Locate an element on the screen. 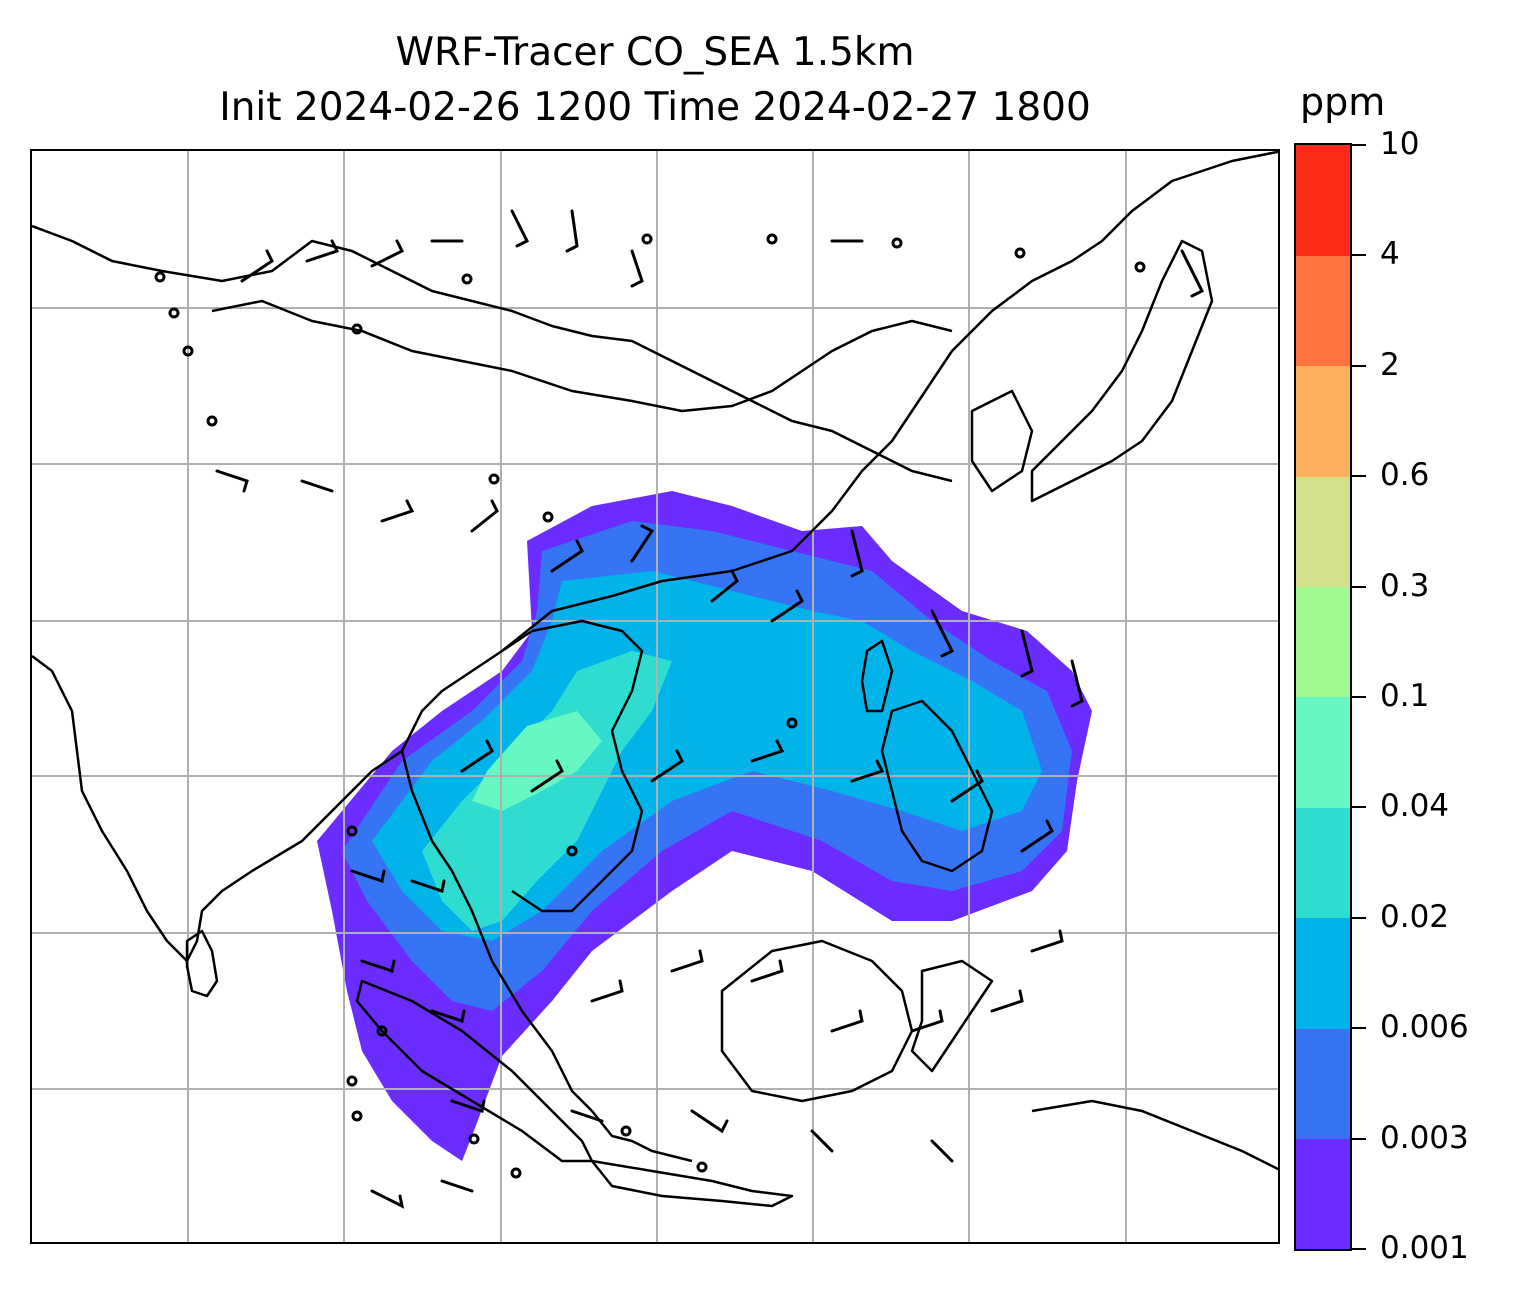 Image resolution: width=1528 pixels, height=1306 pixels. colorbar-tick-label: 0.1 is located at coordinates (1405, 696).